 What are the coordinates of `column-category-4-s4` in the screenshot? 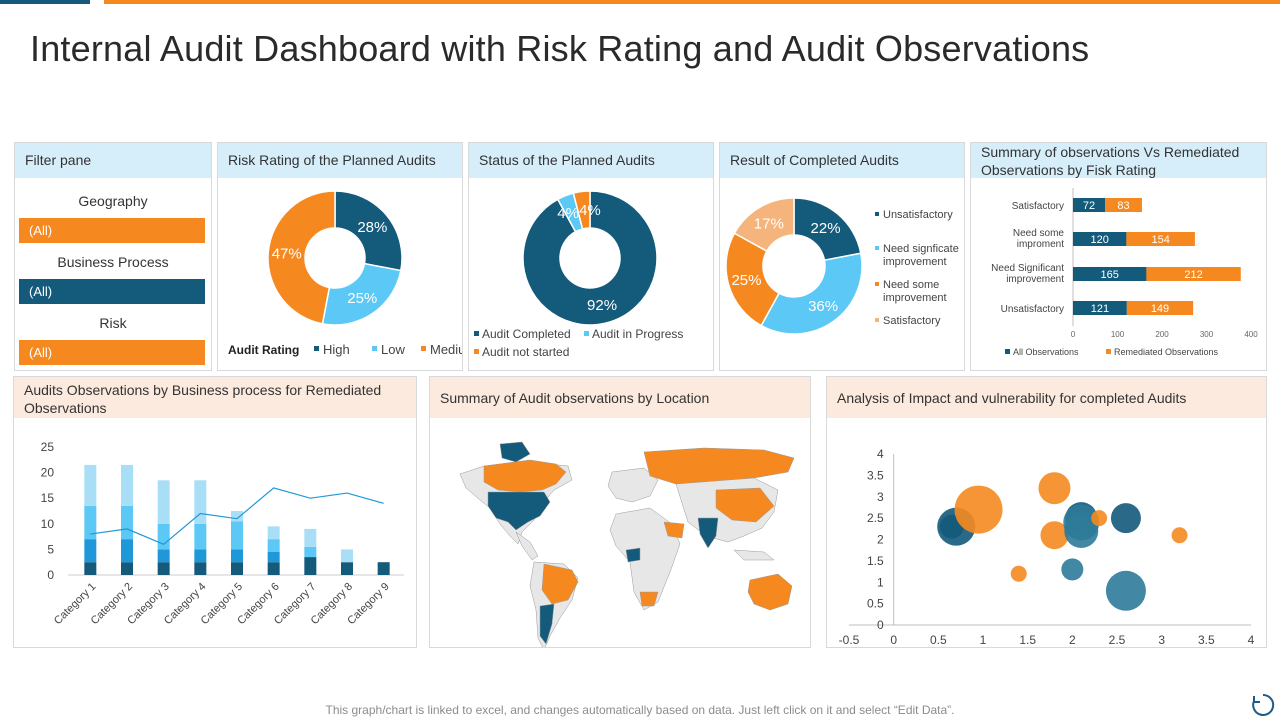 It's located at (200, 502).